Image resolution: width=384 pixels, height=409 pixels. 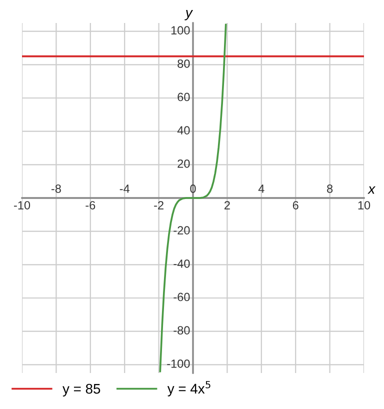 I want to click on x2-tick-label: -4, so click(x=125, y=188).